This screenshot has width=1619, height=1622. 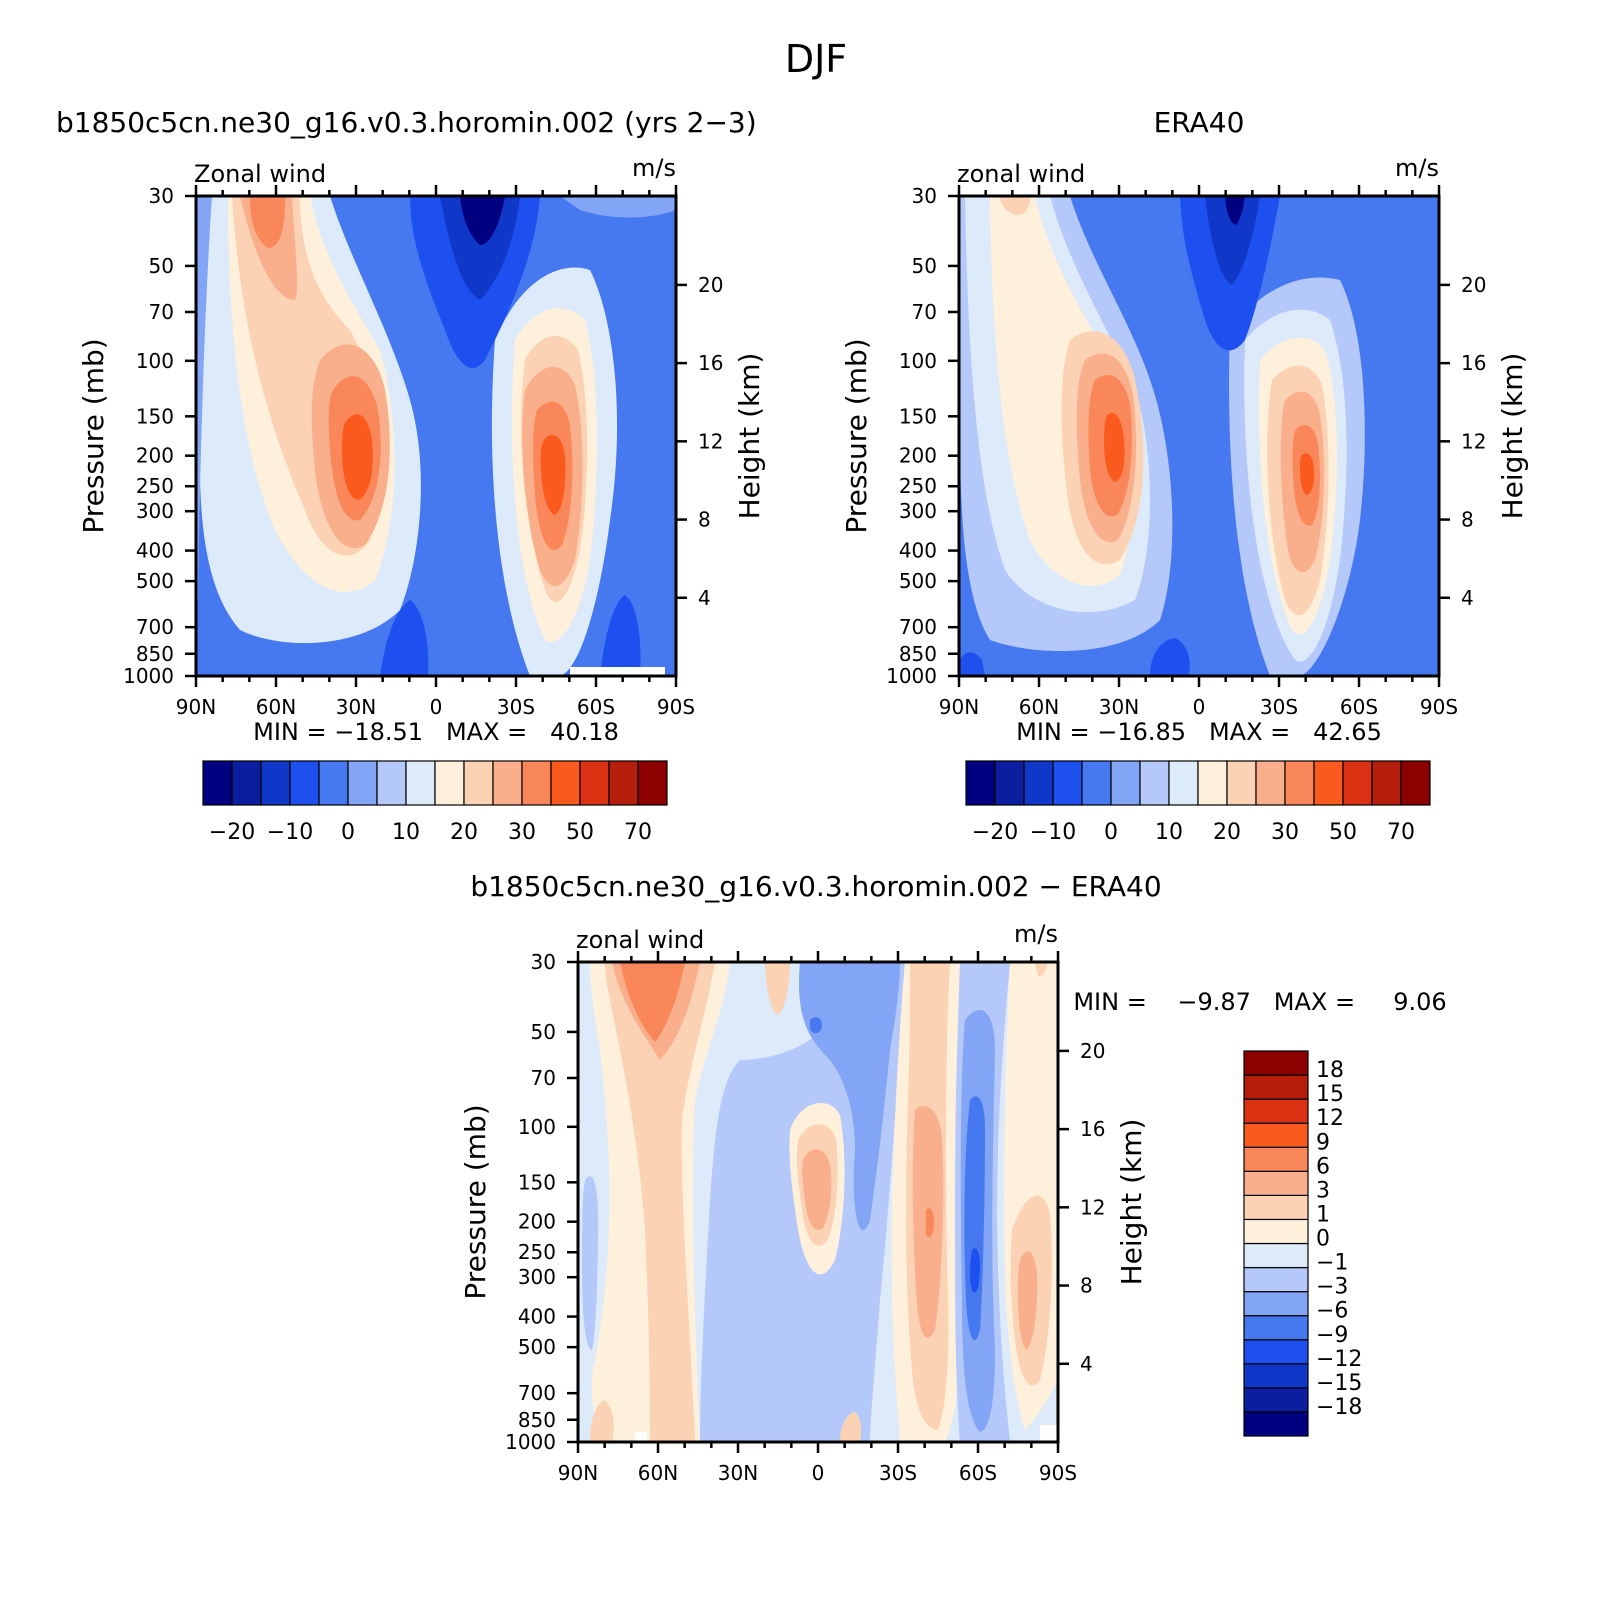 I want to click on colorbar: −20 −10 0 10 20 30 50 70, so click(x=435, y=802).